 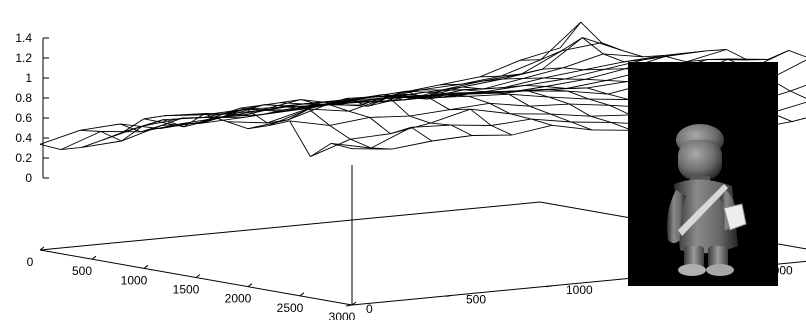 I want to click on x-tick-label: 2000, so click(x=238, y=299).